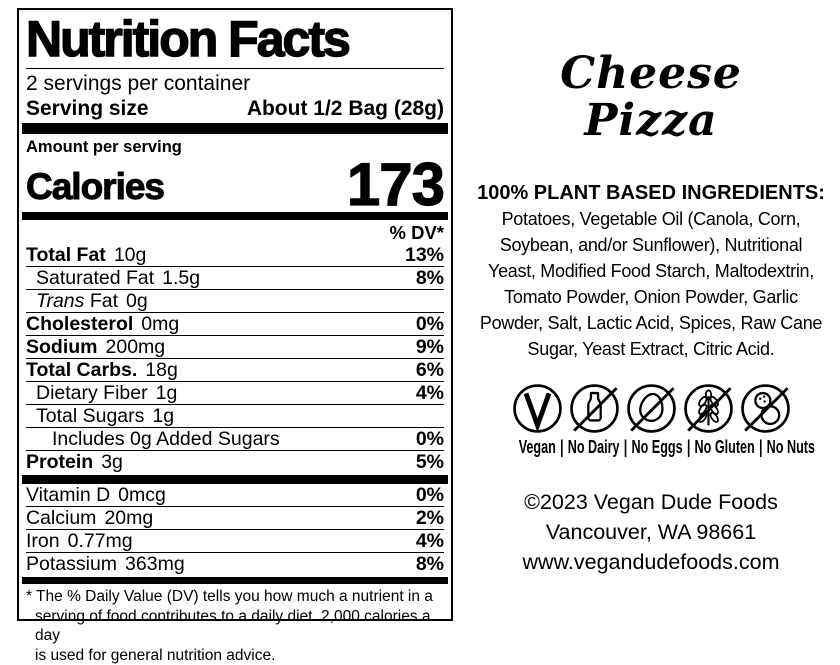 The image size is (840, 665). What do you see at coordinates (430, 393) in the screenshot?
I see `nutrient-dv: 4%` at bounding box center [430, 393].